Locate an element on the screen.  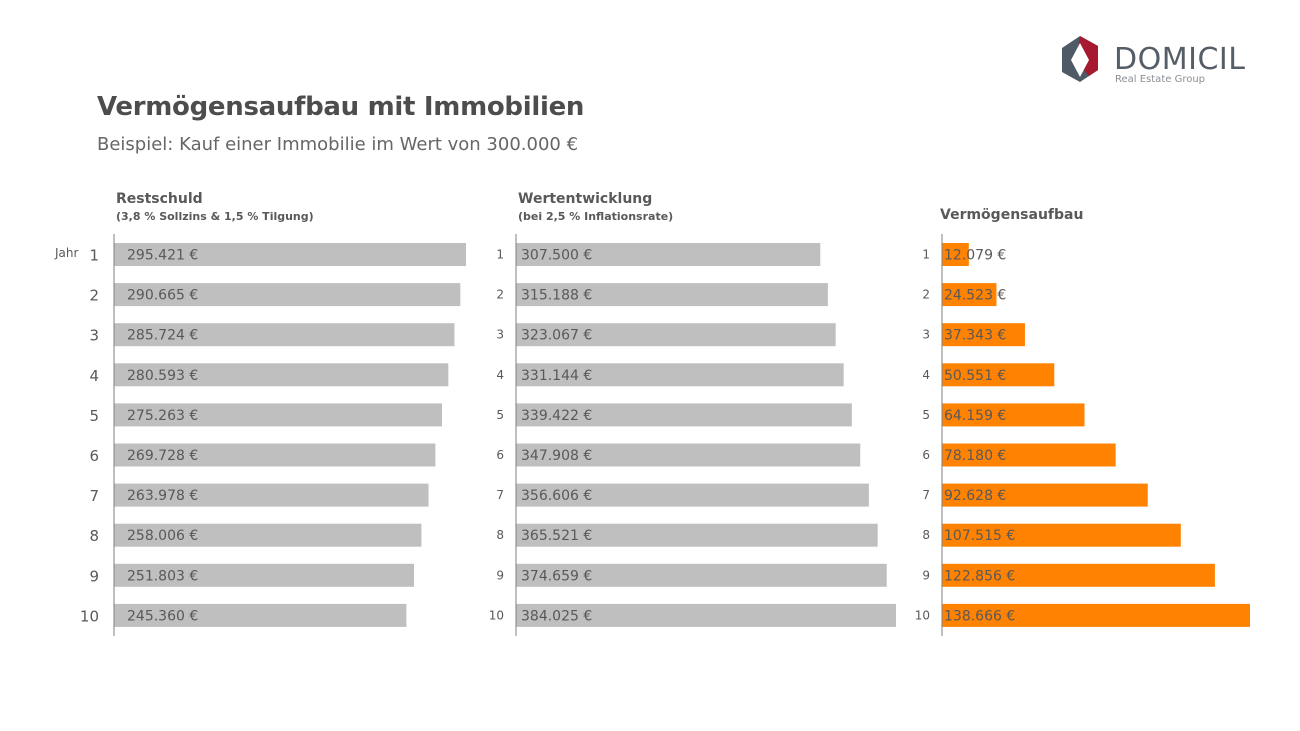
wertentwicklung-year-tick-5: 5 is located at coordinates (500, 415).